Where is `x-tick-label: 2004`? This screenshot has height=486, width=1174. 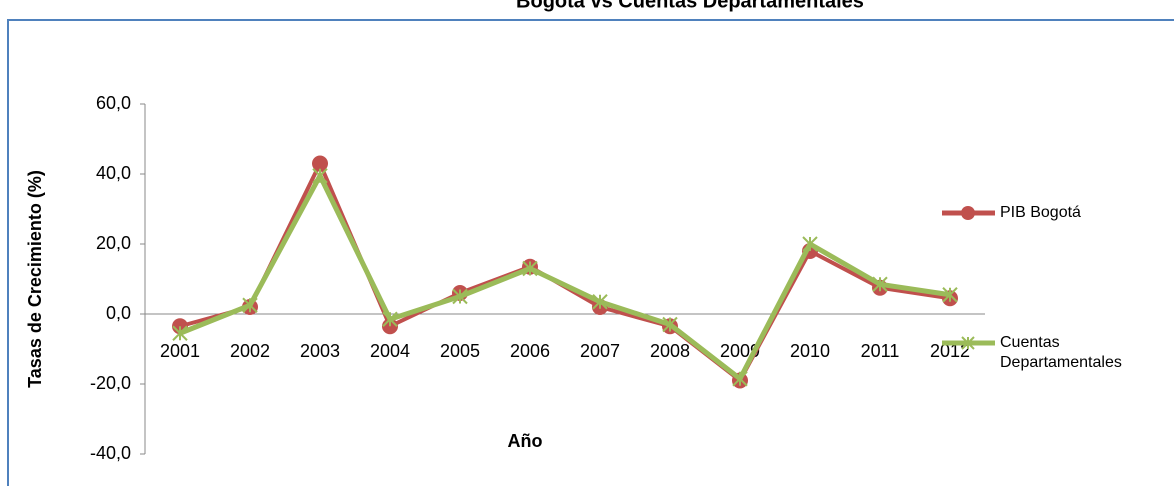
x-tick-label: 2004 is located at coordinates (390, 351).